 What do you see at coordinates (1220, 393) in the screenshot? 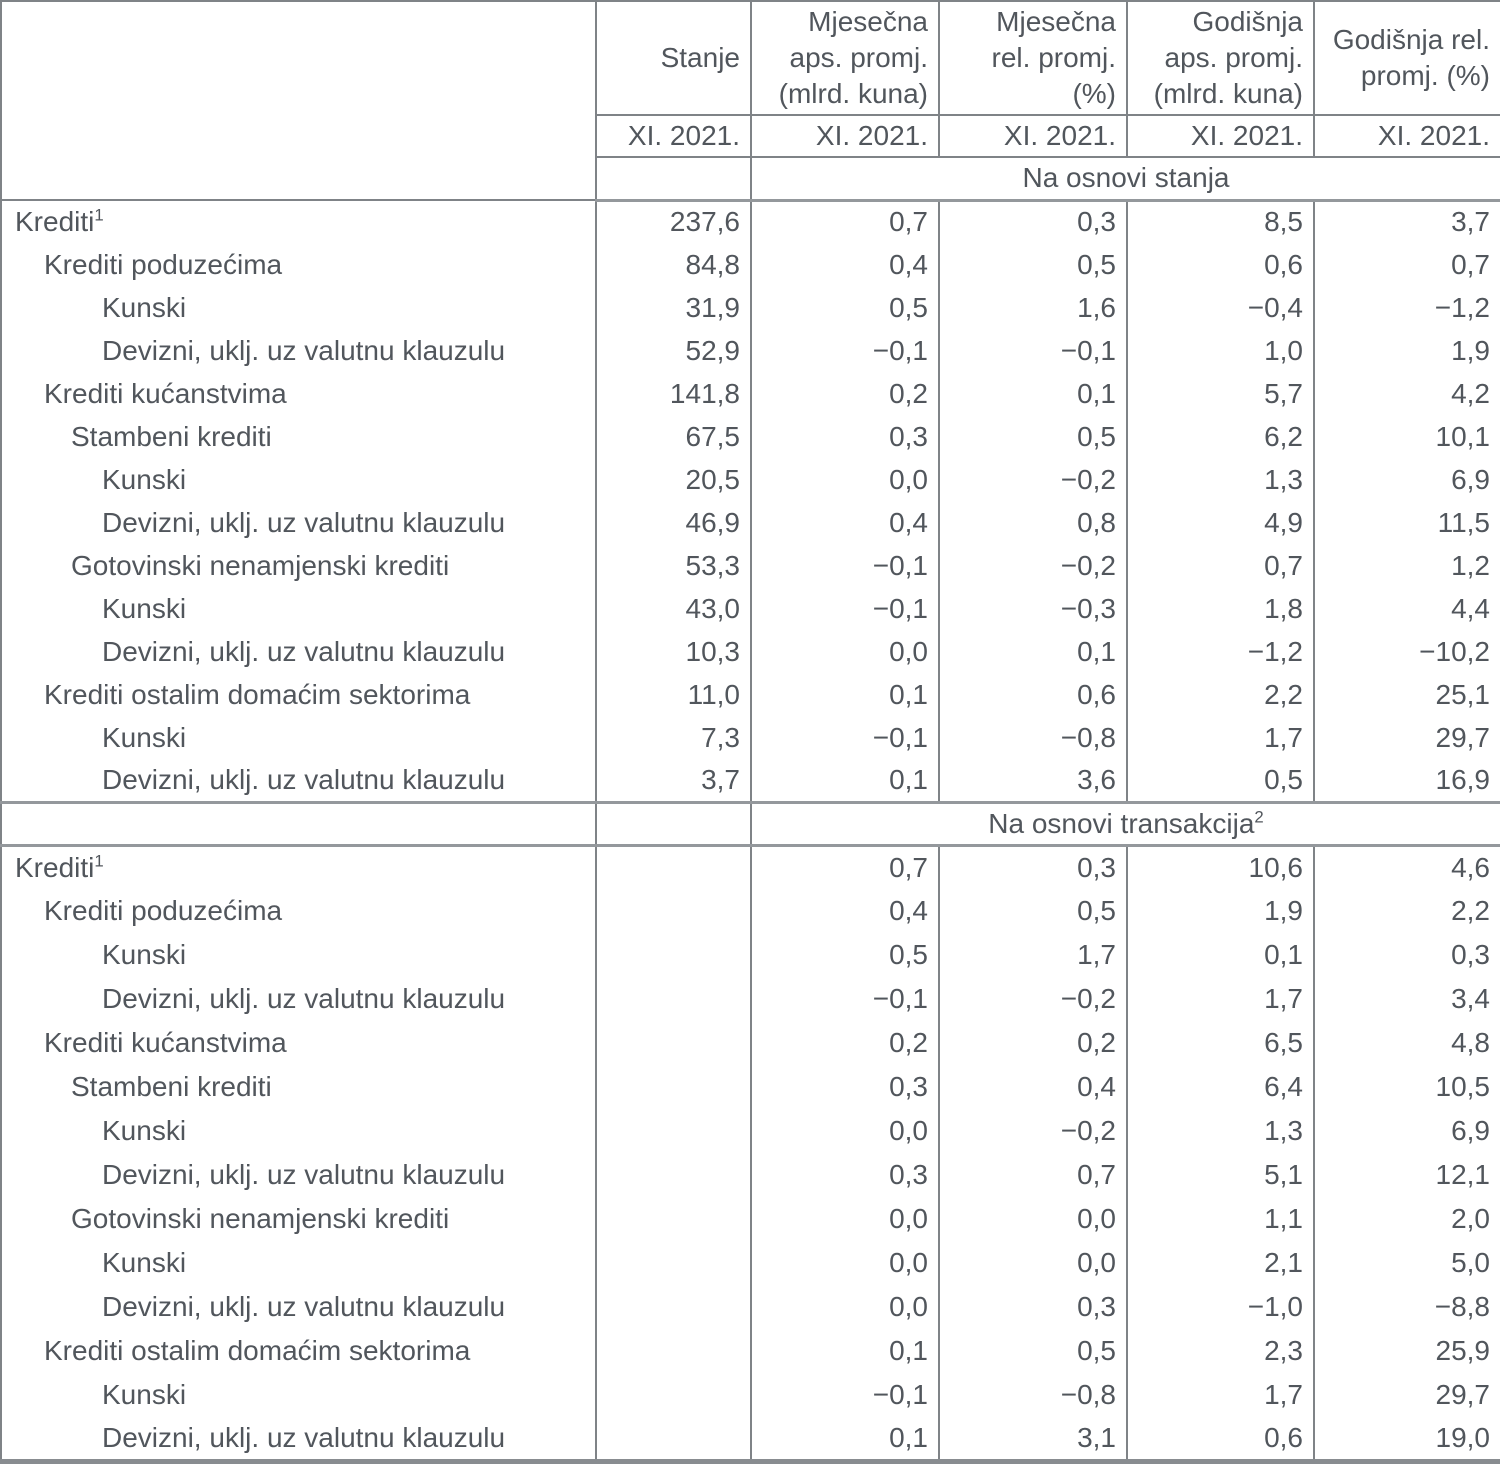
I see `value-annual-abs: 5,7` at bounding box center [1220, 393].